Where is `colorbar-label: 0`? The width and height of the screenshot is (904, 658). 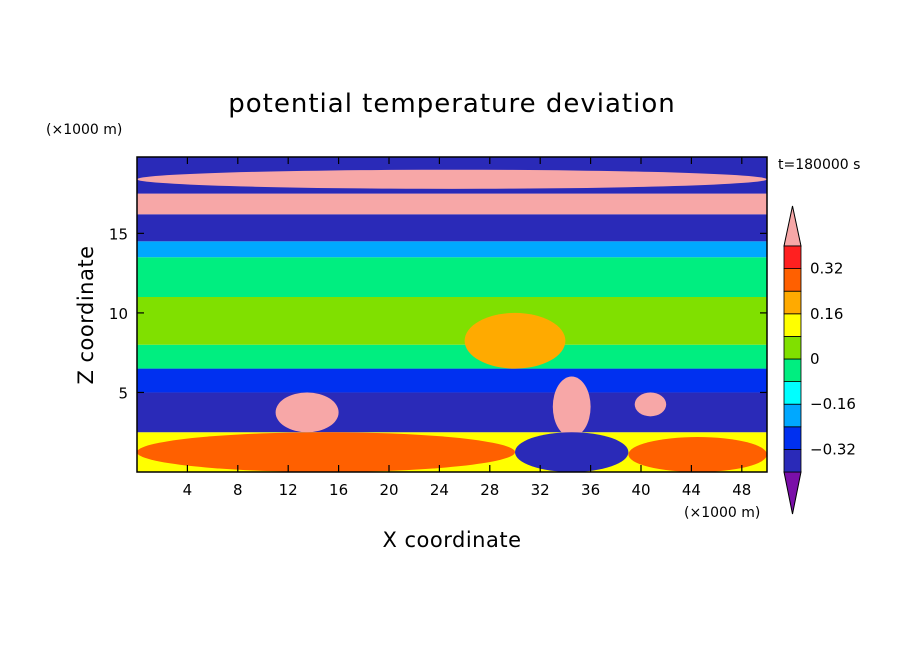
colorbar-label: 0 is located at coordinates (815, 359).